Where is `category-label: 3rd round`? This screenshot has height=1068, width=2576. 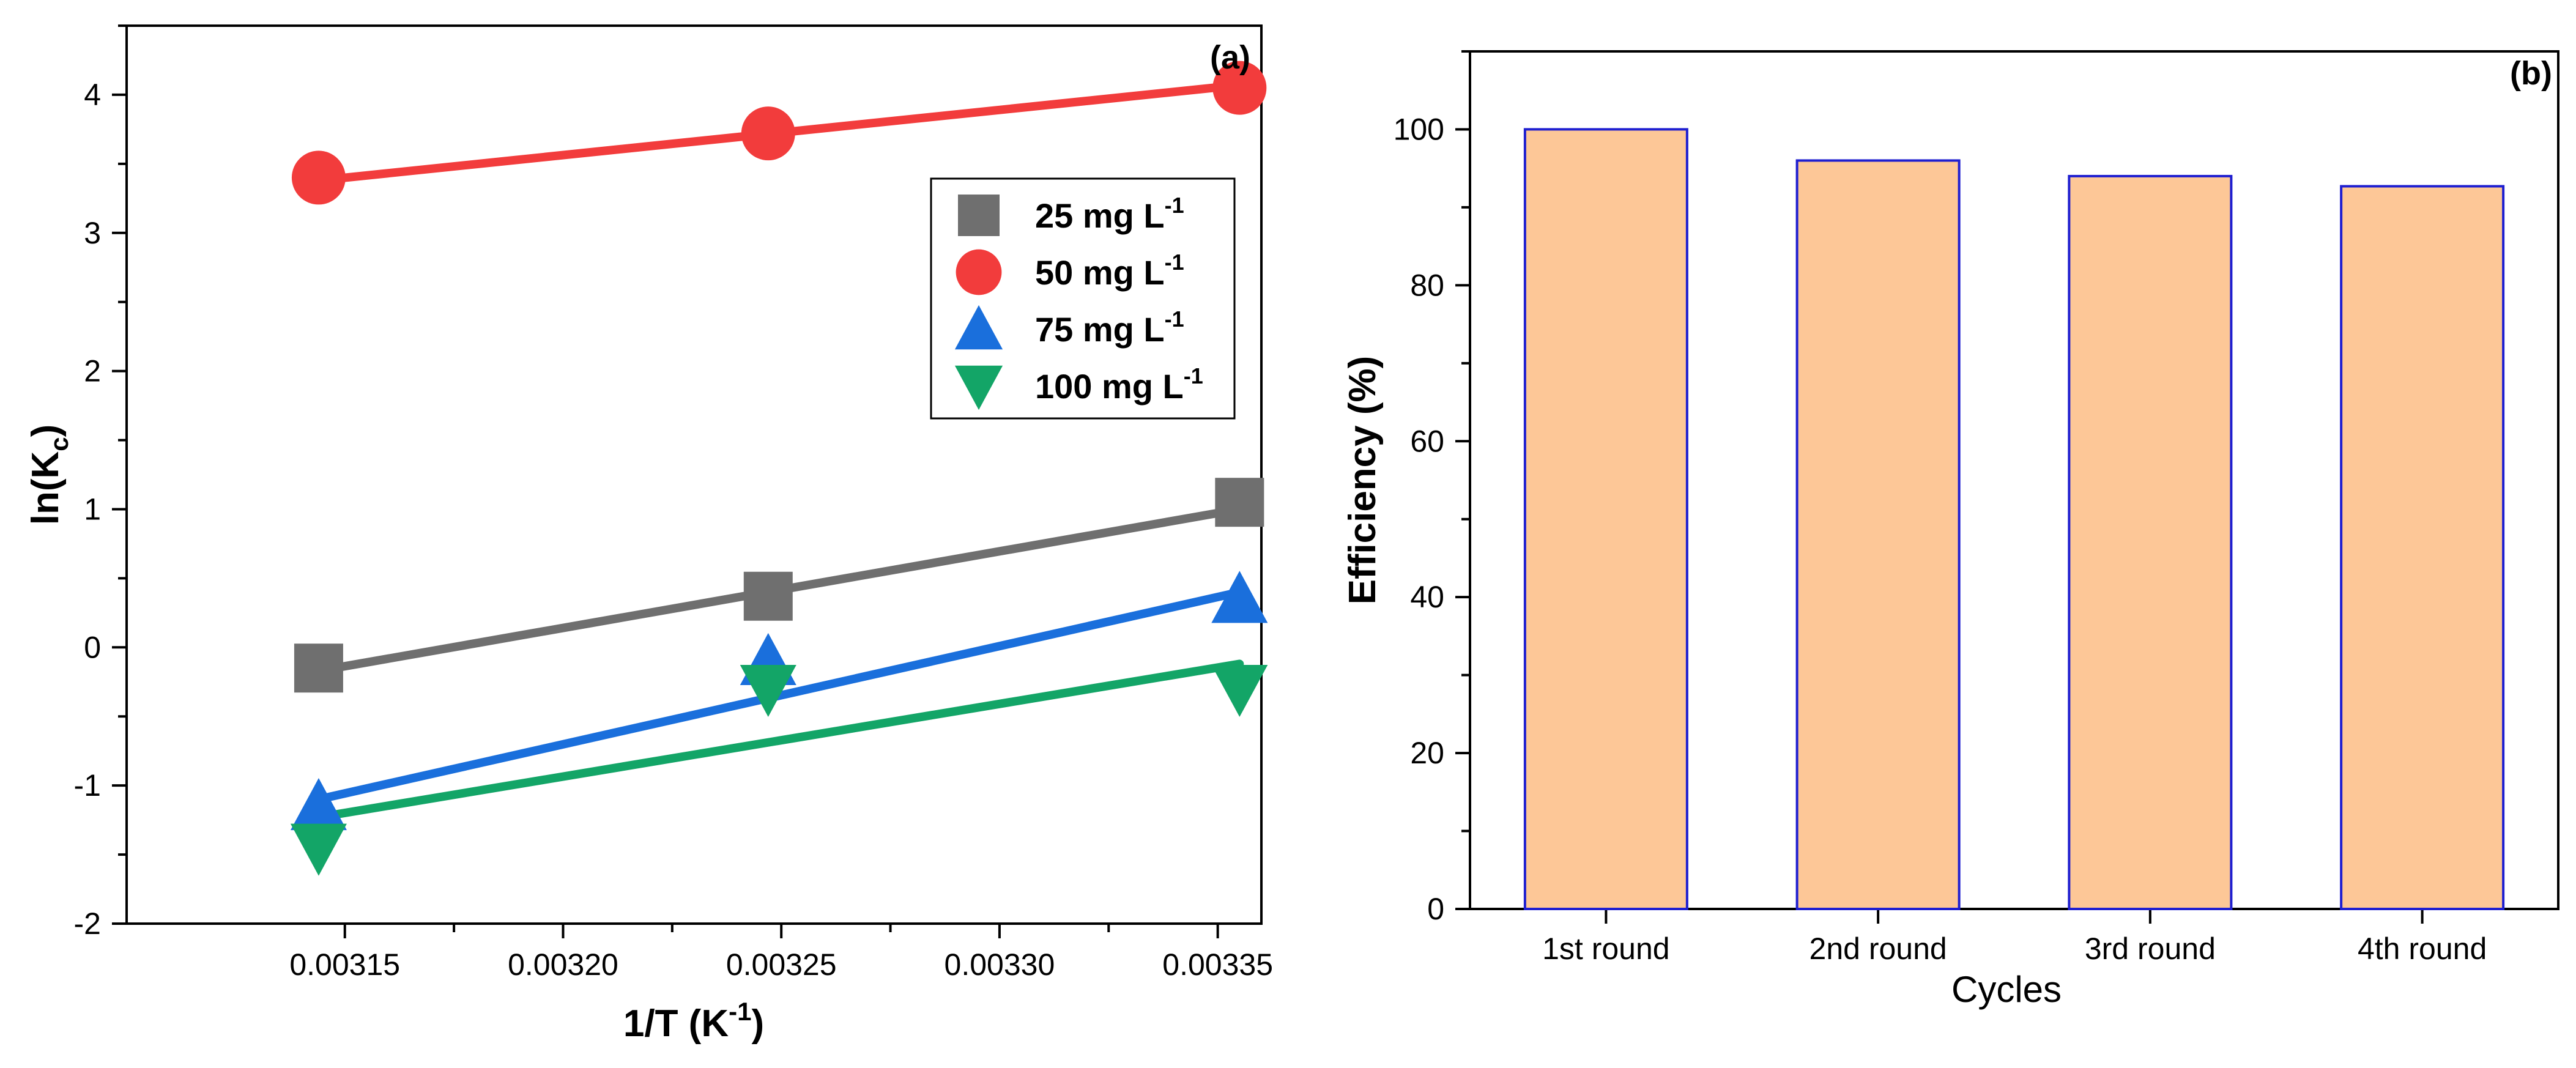
category-label: 3rd round is located at coordinates (2150, 949).